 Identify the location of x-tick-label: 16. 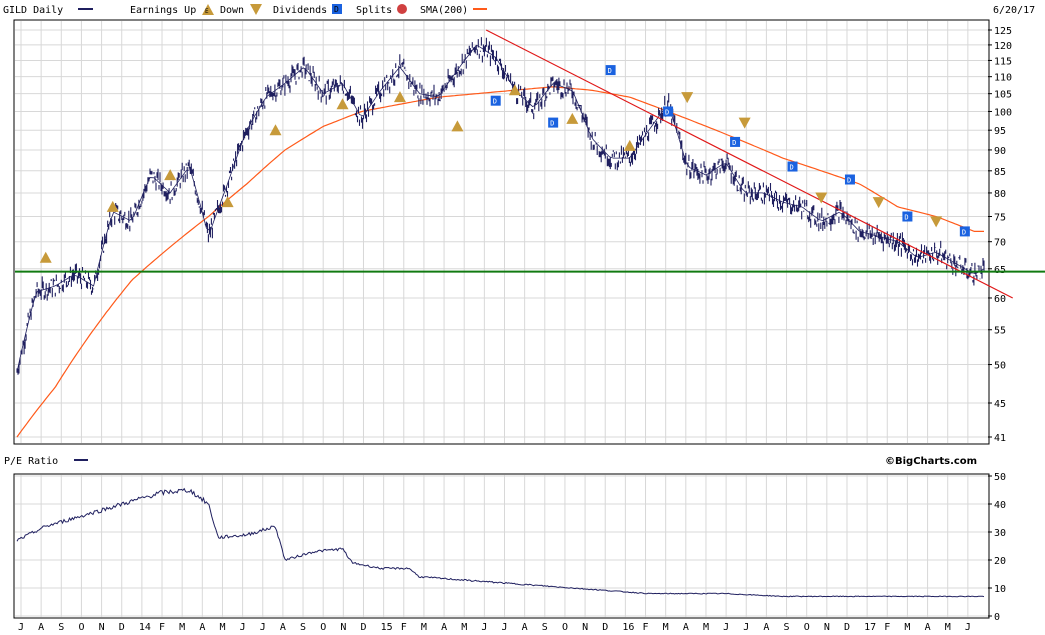
(628, 627).